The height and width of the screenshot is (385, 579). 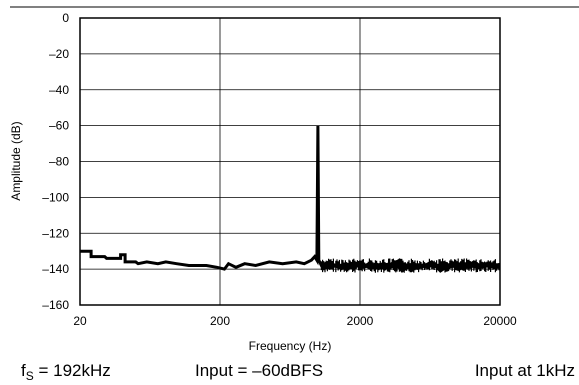 What do you see at coordinates (259, 370) in the screenshot?
I see `input-level-note: Input = –60dBFS` at bounding box center [259, 370].